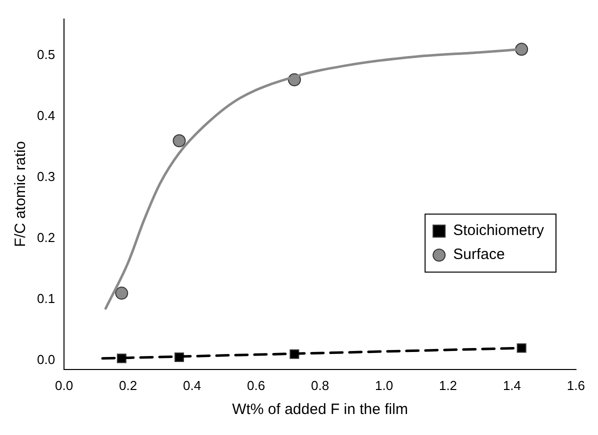 This screenshot has height=435, width=598. I want to click on x-axis-title: Wt% of added F in the film, so click(320, 409).